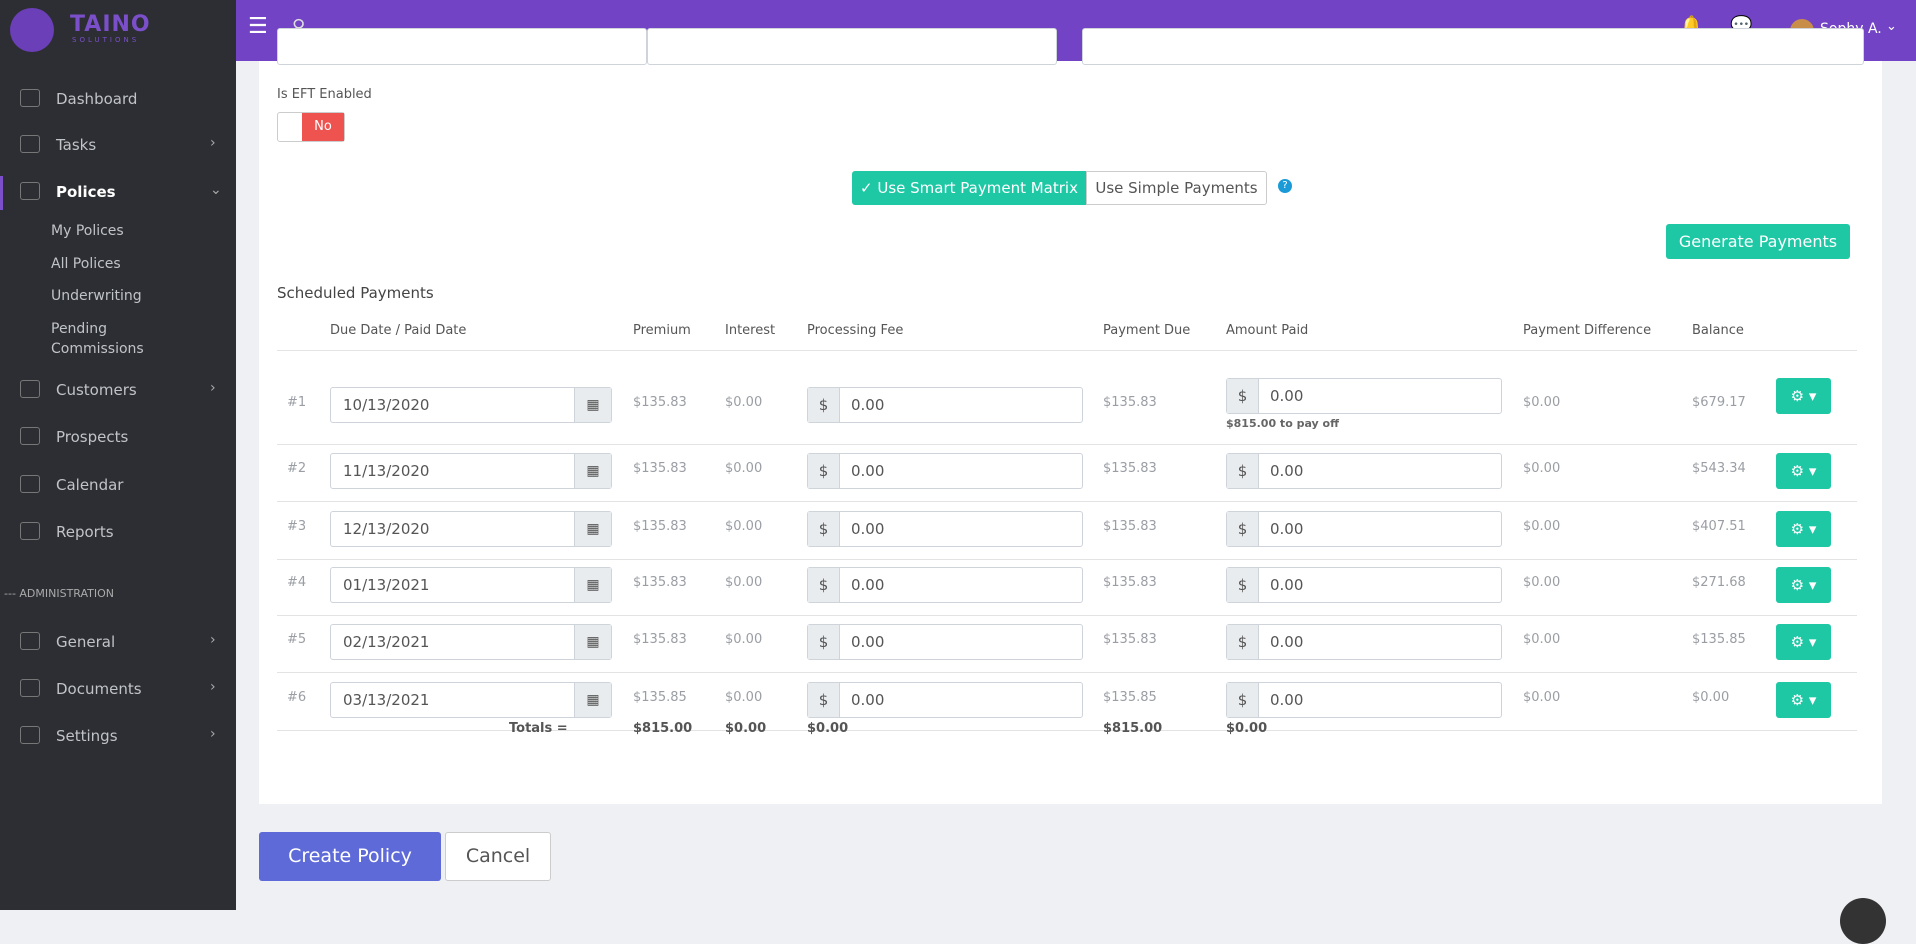 This screenshot has width=1916, height=944. I want to click on smart-mode-button: ✓ Use Smart Payment Matrix, so click(969, 188).